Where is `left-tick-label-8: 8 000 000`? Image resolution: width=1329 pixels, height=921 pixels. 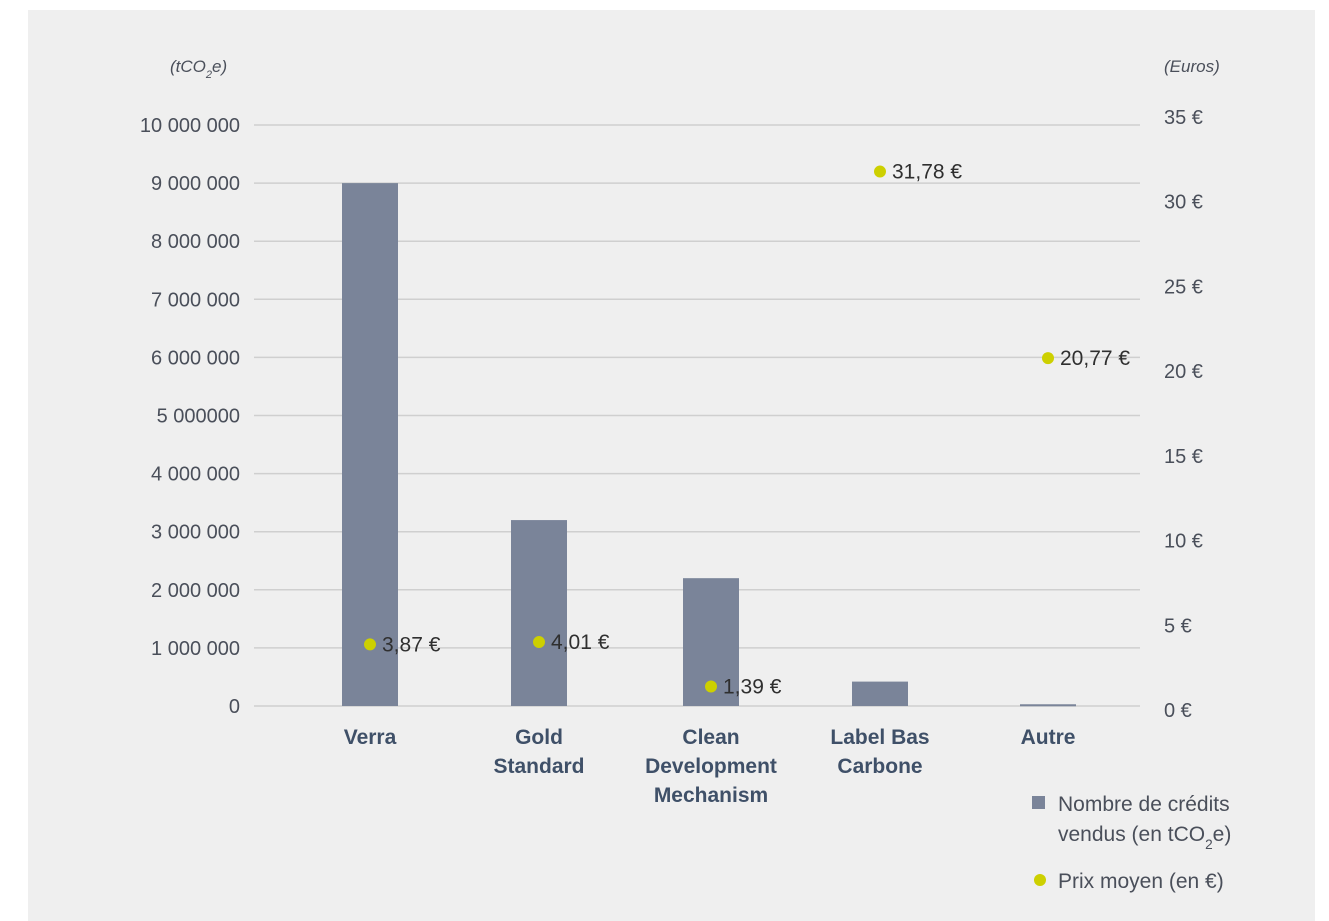
left-tick-label-8: 8 000 000 is located at coordinates (195, 242).